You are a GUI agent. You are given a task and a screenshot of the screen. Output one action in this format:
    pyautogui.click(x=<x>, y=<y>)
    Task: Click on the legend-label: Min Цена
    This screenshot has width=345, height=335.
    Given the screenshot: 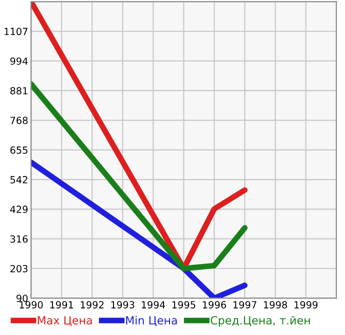 What is the action you would take?
    pyautogui.click(x=151, y=321)
    